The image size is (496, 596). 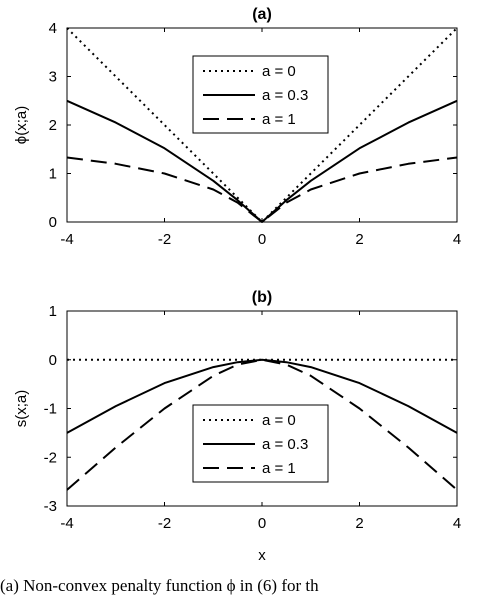 I want to click on panel-b-x-tick-label: 0, so click(x=262, y=523).